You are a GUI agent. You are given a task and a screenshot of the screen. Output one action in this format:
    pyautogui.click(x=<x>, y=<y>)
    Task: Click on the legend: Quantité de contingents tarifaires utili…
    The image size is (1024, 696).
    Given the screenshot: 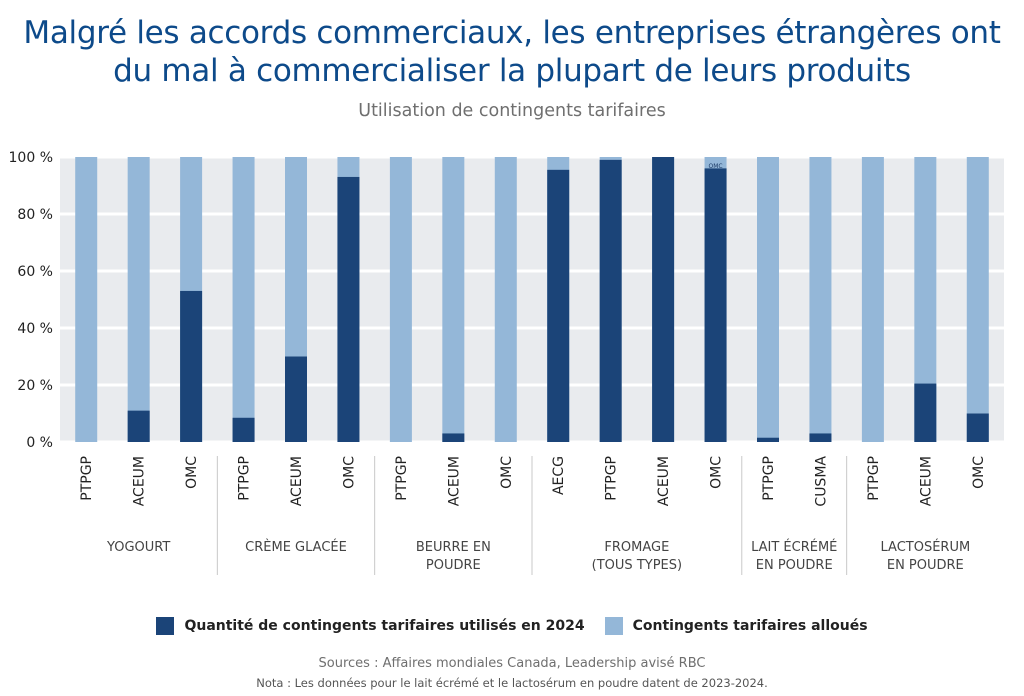 What is the action you would take?
    pyautogui.click(x=512, y=626)
    